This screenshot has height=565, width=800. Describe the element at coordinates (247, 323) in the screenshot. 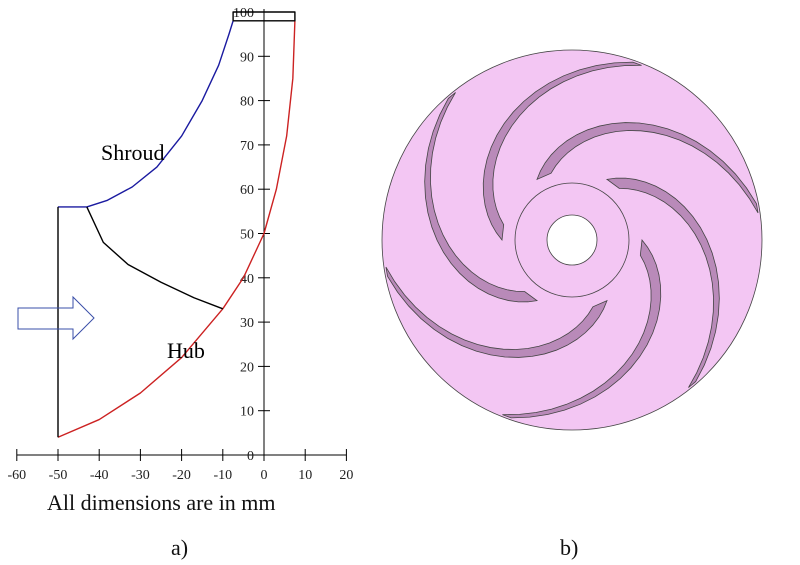

I see `y-tick-label: 30` at that location.